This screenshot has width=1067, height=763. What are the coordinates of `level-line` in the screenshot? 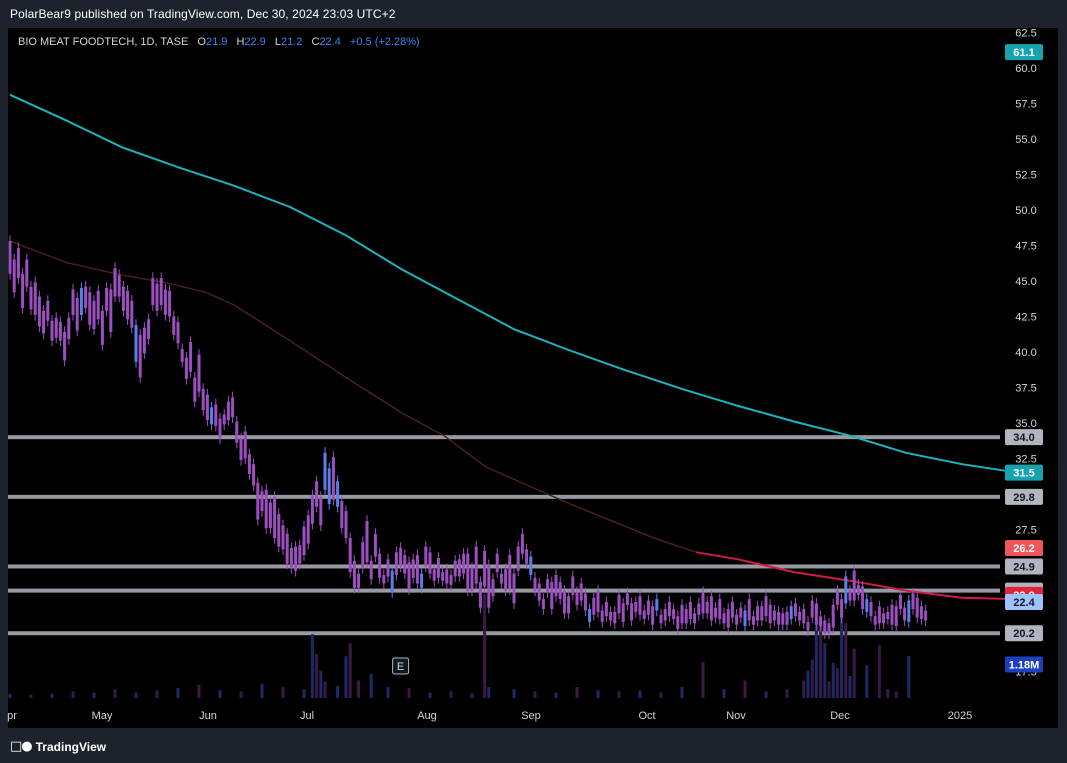 It's located at (504, 566).